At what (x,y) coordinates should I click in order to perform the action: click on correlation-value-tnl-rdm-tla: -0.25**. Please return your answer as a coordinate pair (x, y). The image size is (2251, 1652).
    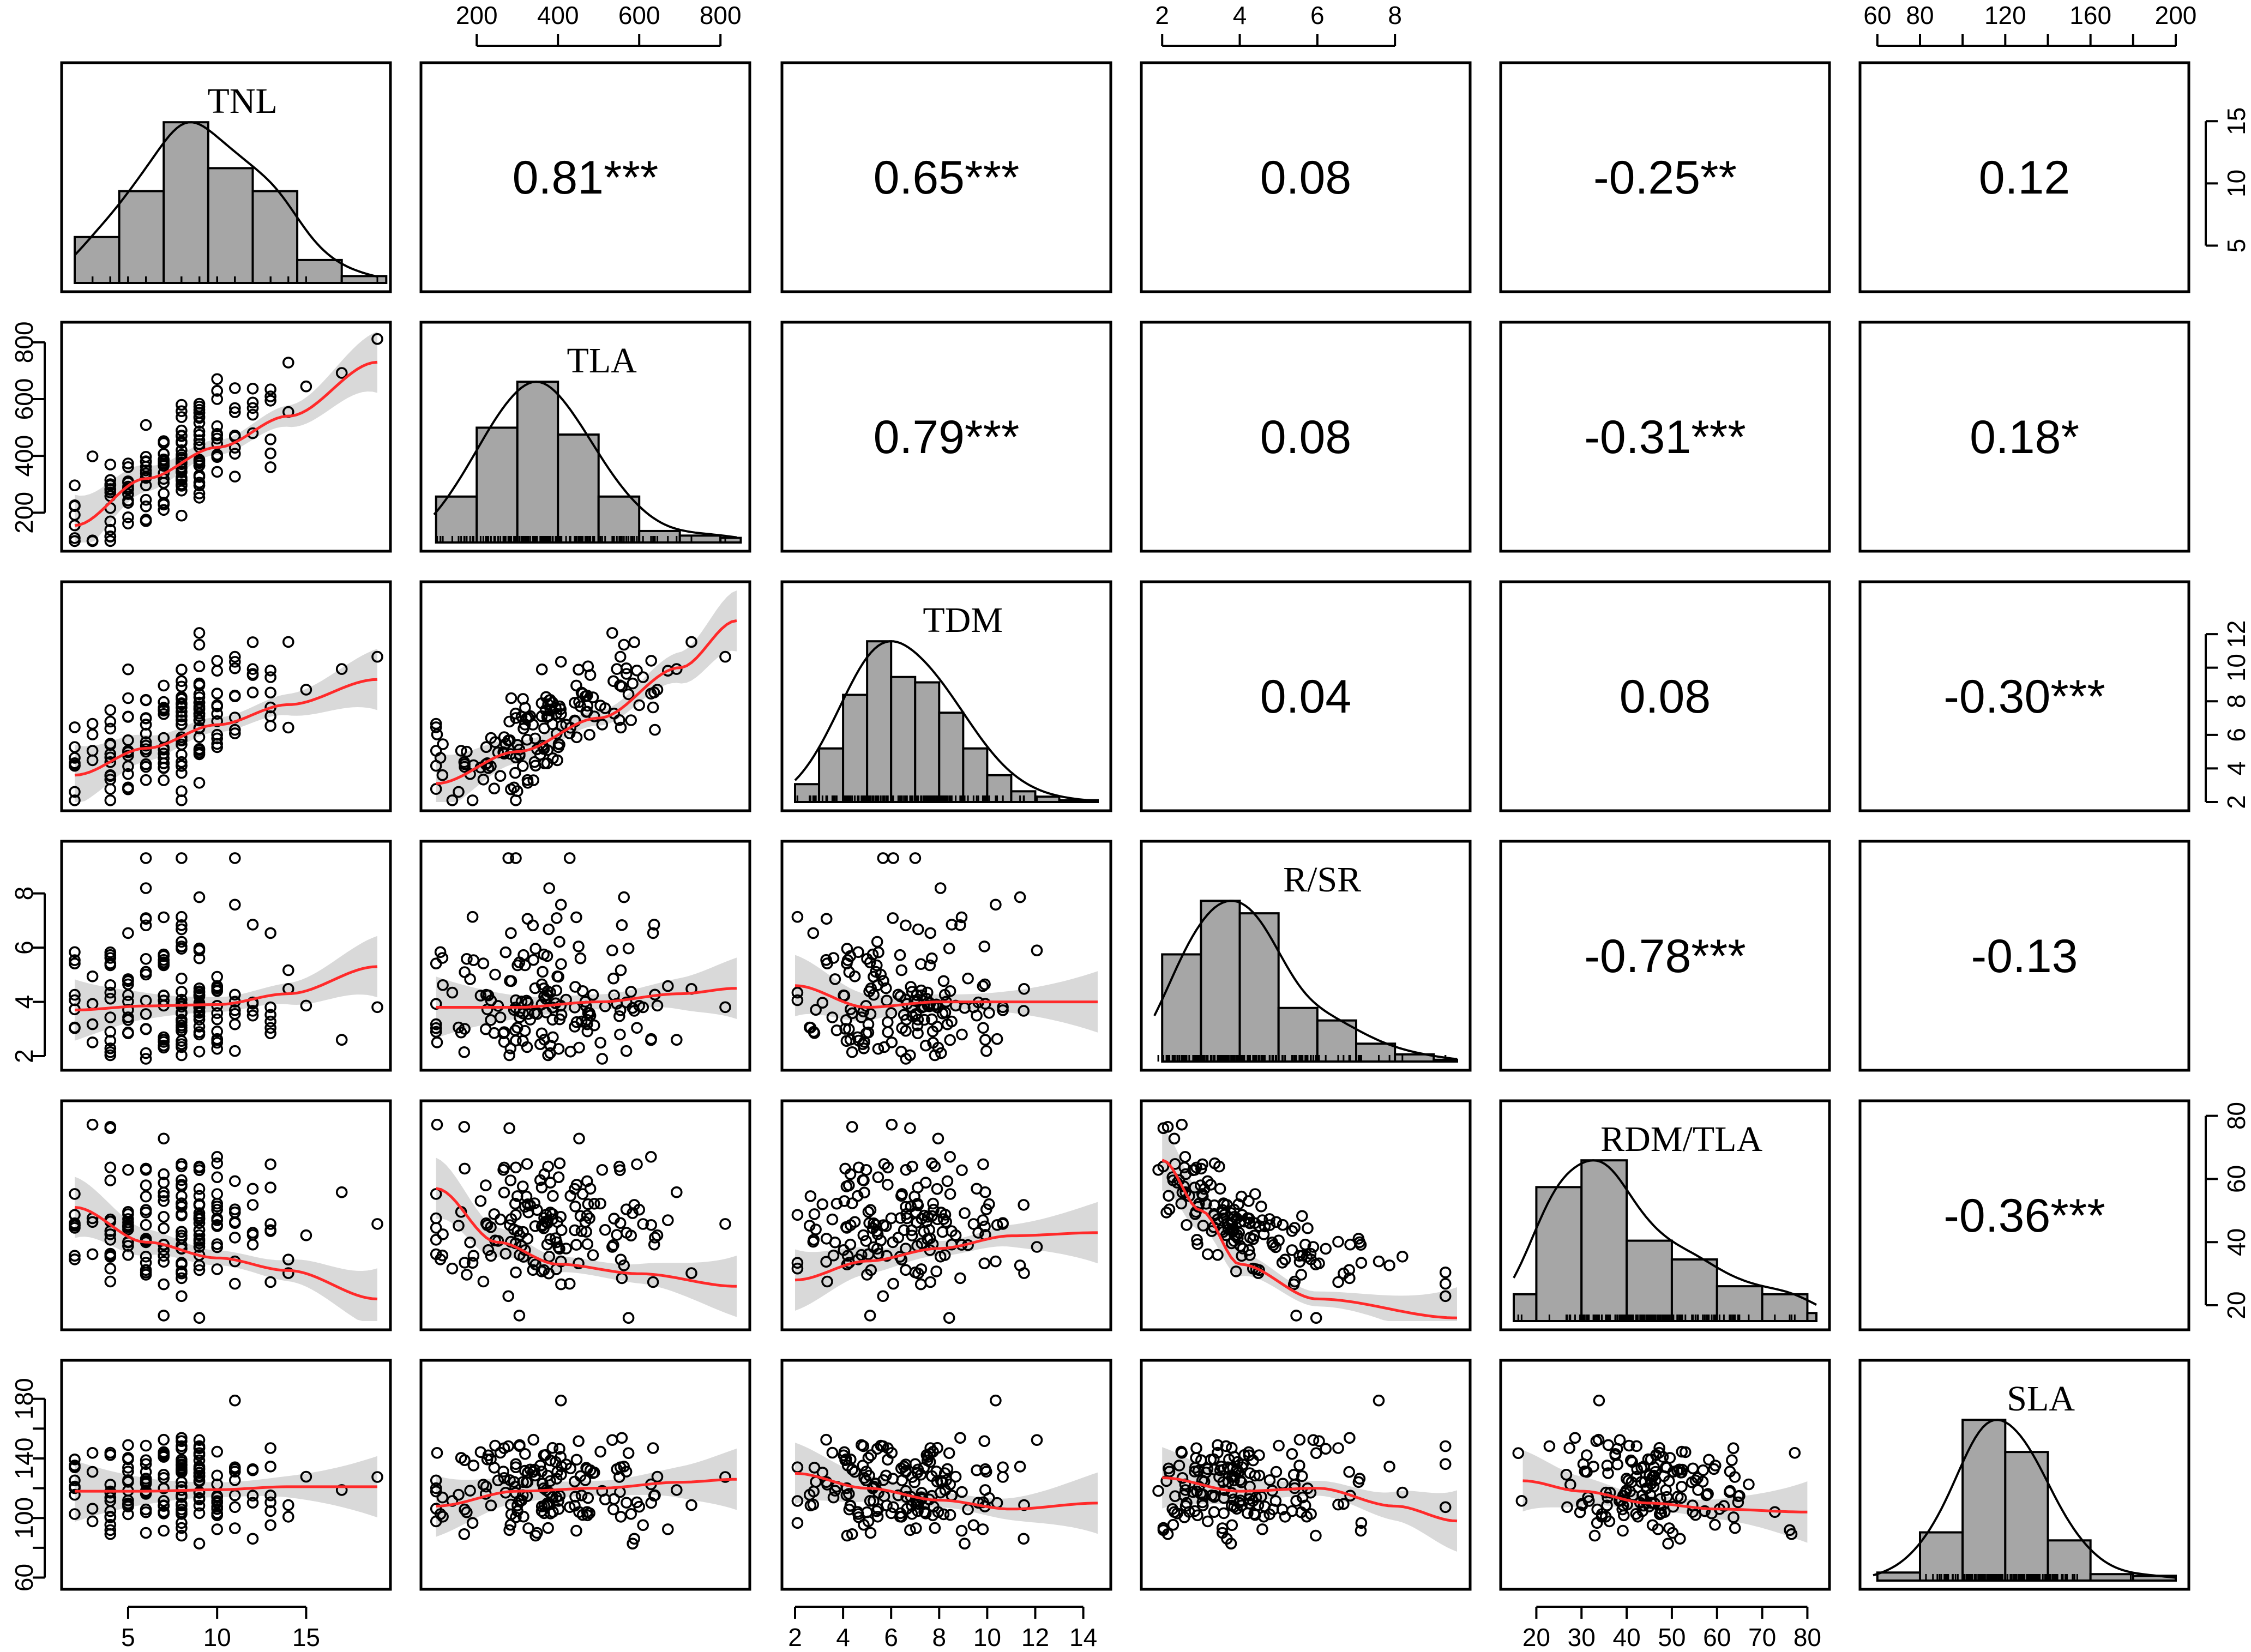
    Looking at the image, I should click on (1665, 178).